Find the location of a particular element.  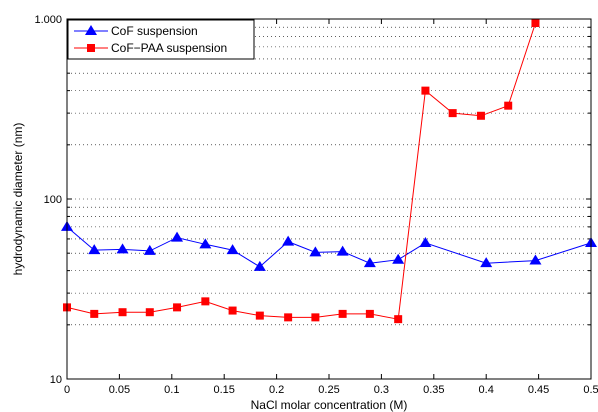

x-tick-label: 0.1 is located at coordinates (171, 390).